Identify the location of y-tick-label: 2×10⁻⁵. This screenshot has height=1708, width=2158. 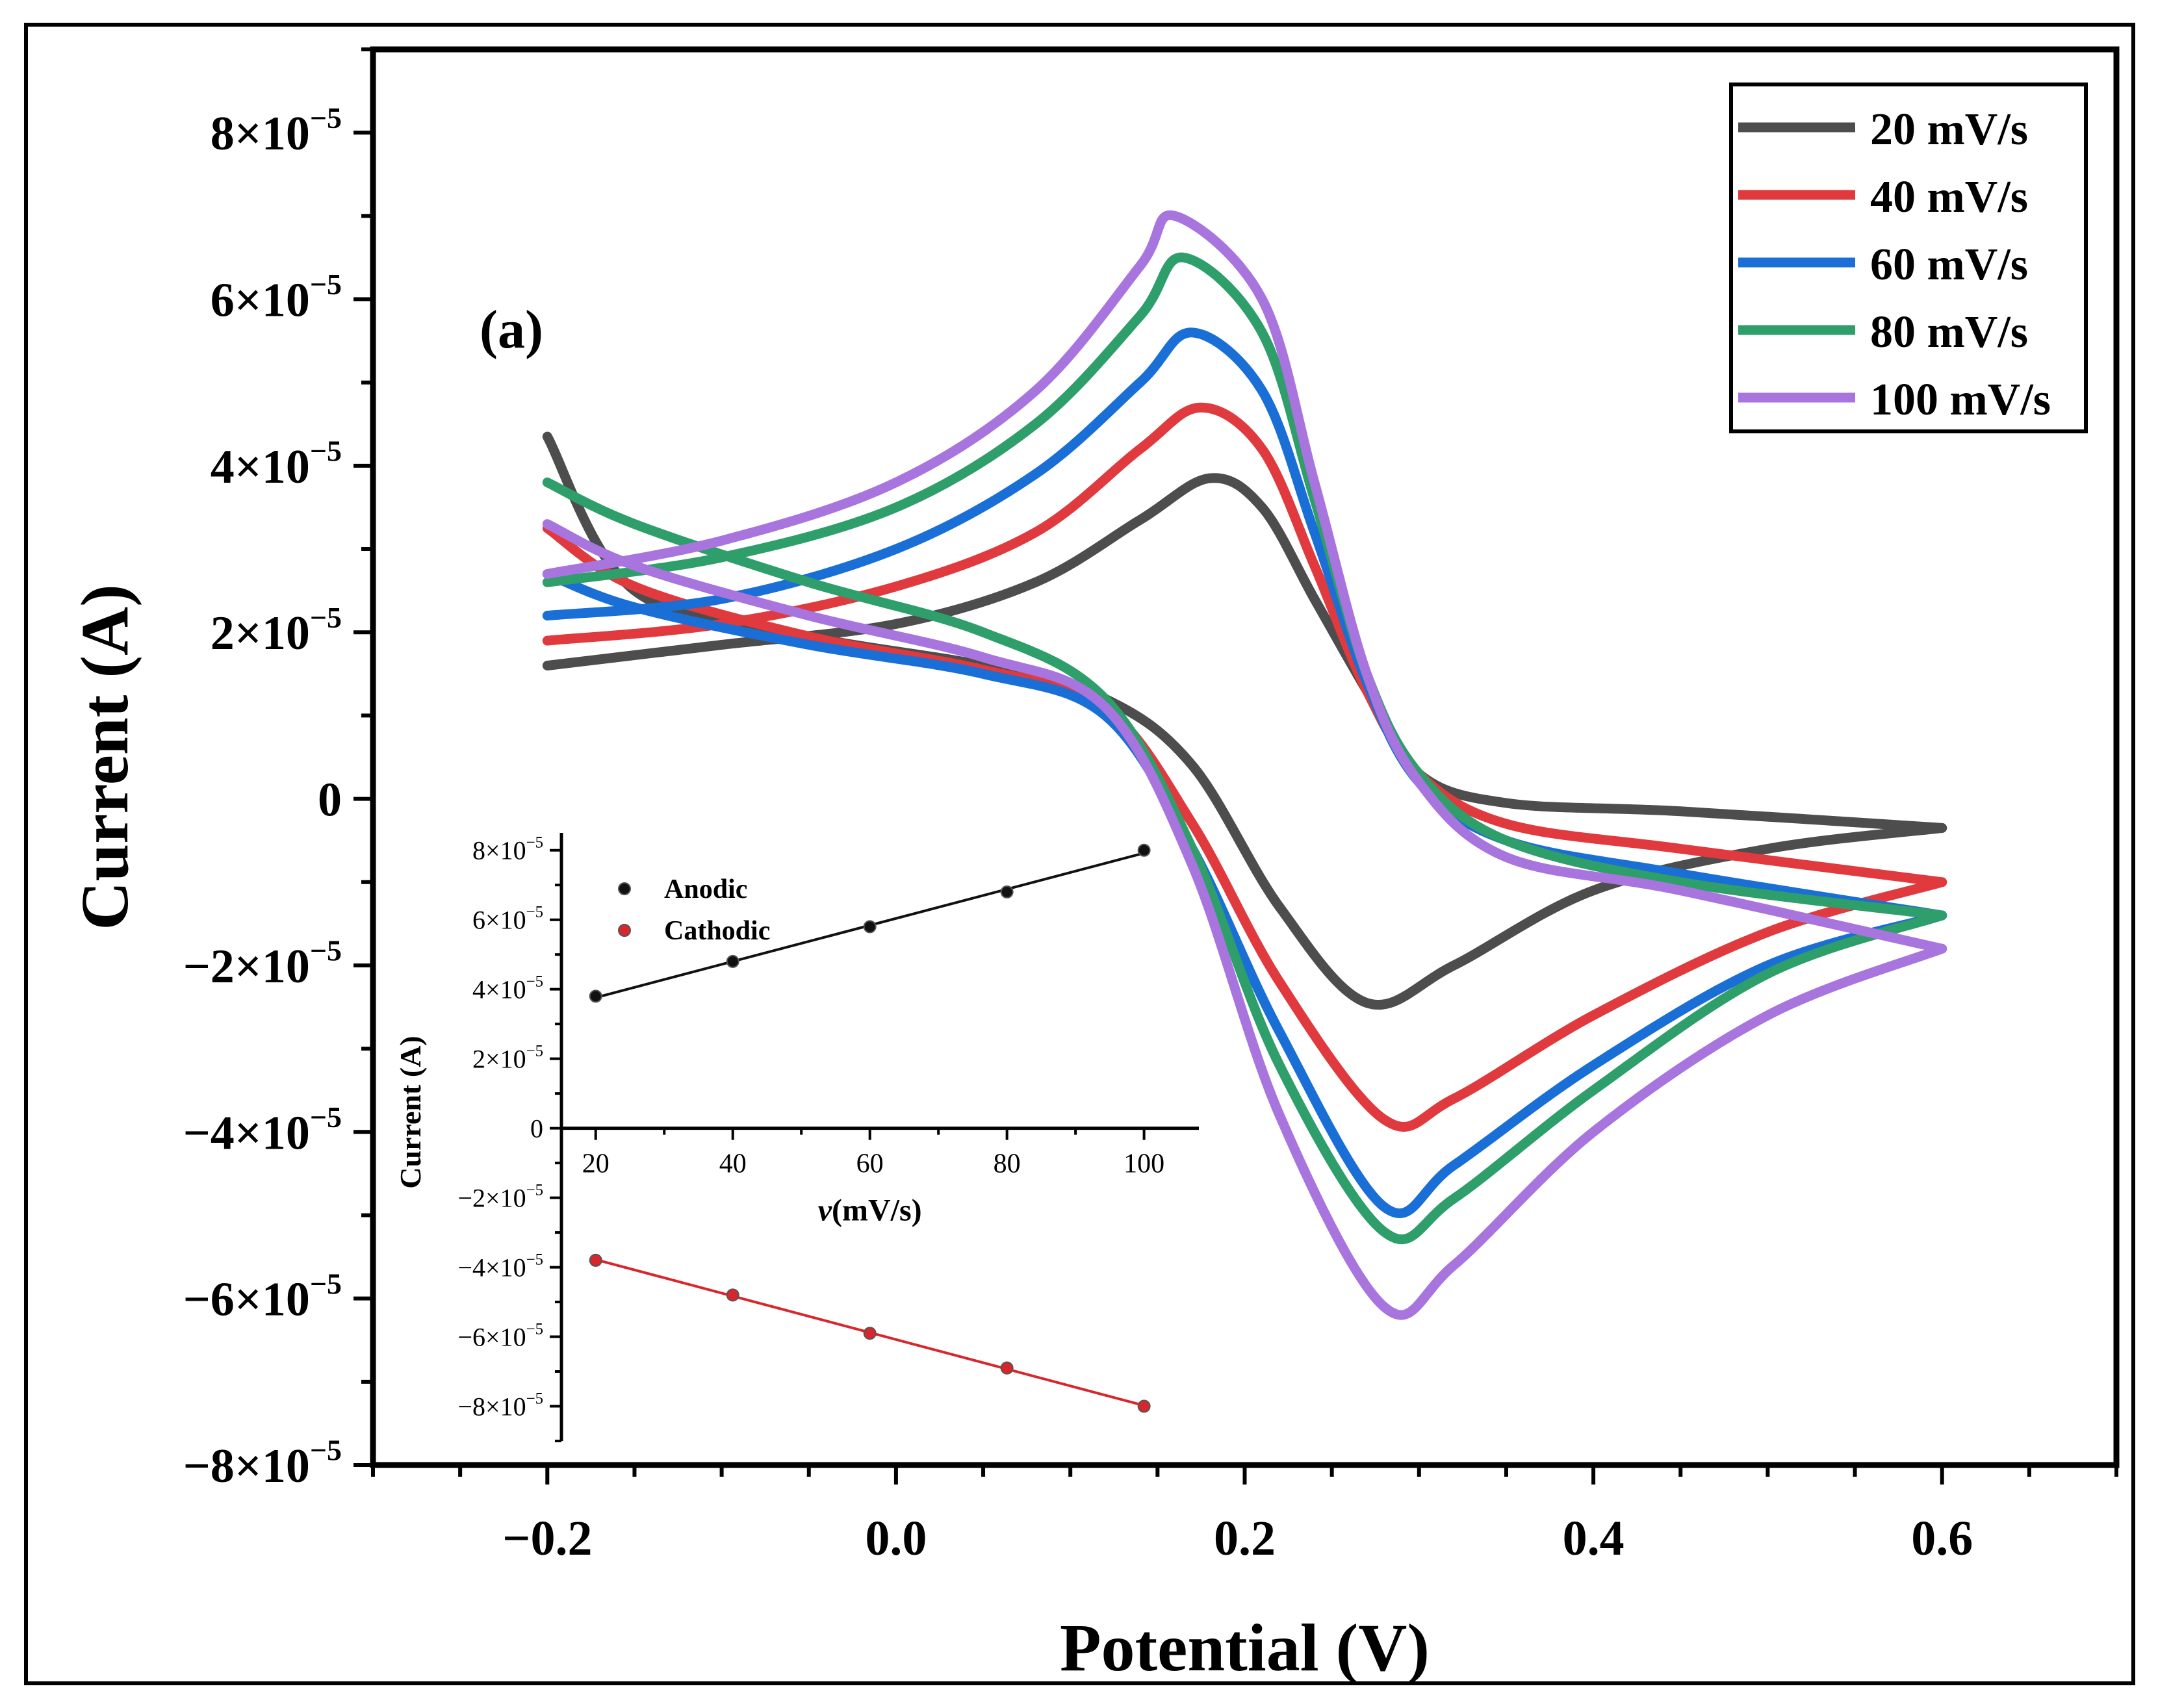
(276, 630).